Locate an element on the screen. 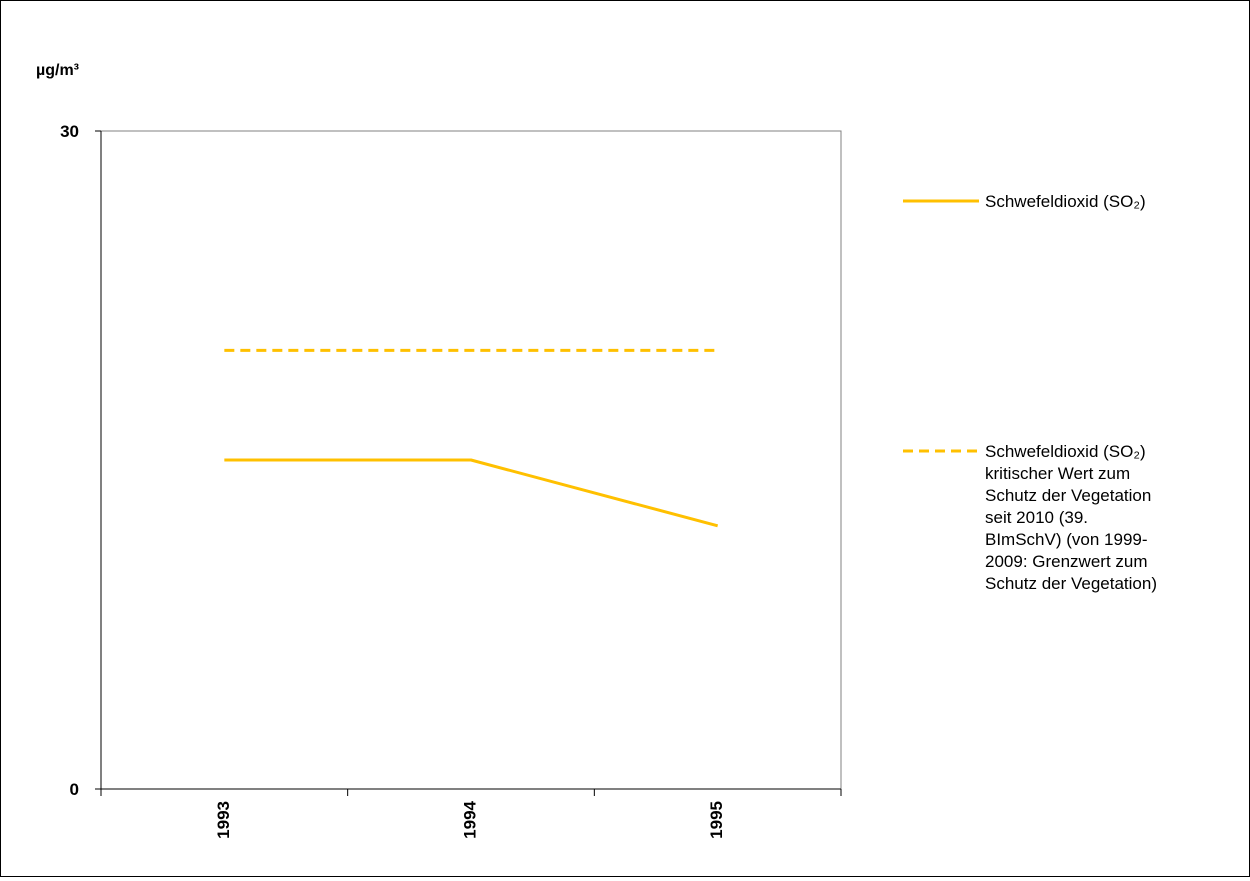  legend-label: kritischer Wert zum is located at coordinates (1057, 473).